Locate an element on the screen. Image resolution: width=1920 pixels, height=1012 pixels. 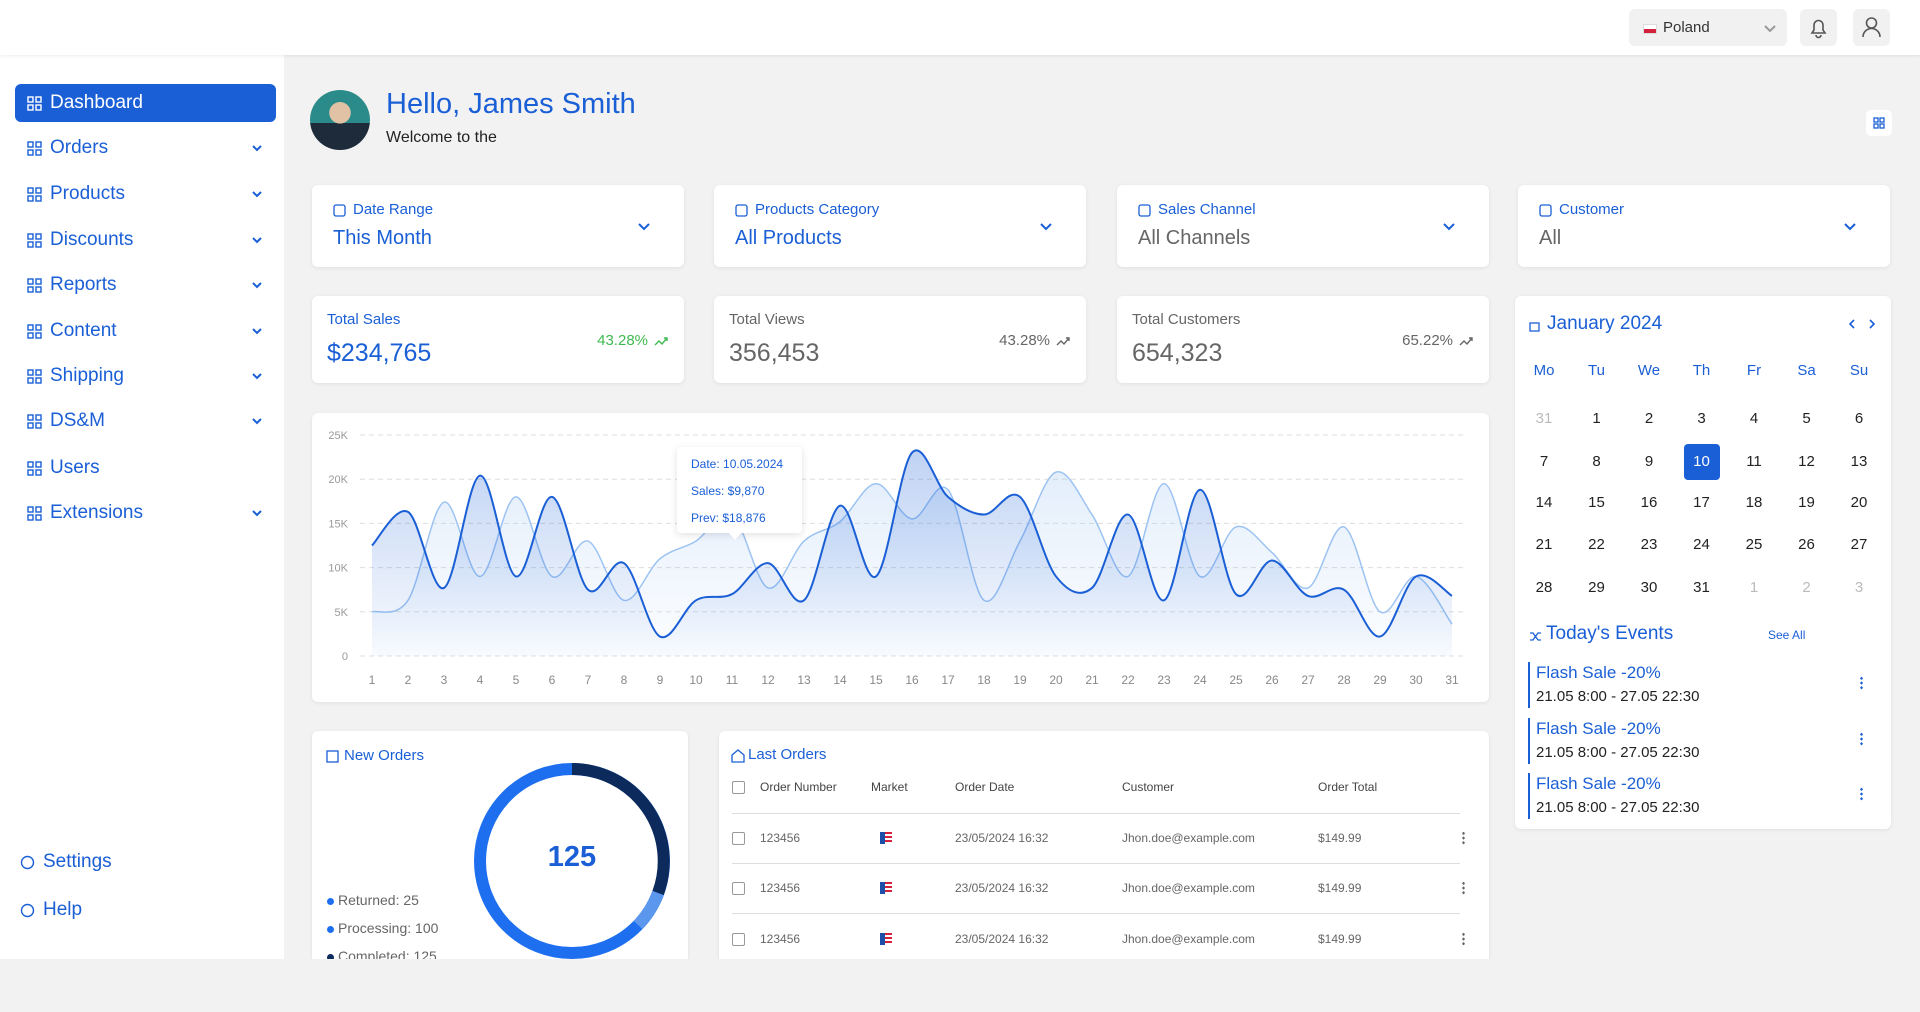
day: 15 is located at coordinates (1596, 502).